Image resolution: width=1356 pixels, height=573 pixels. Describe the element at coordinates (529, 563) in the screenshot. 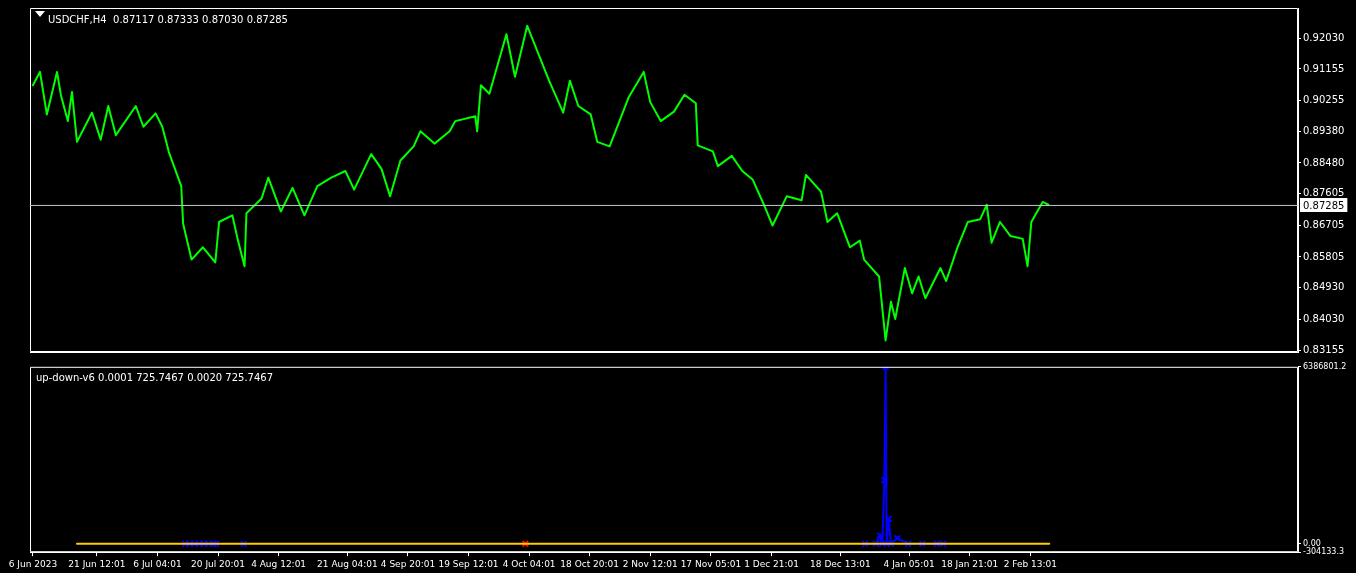

I see `x-tick-label: 4 Oct 04:01` at that location.